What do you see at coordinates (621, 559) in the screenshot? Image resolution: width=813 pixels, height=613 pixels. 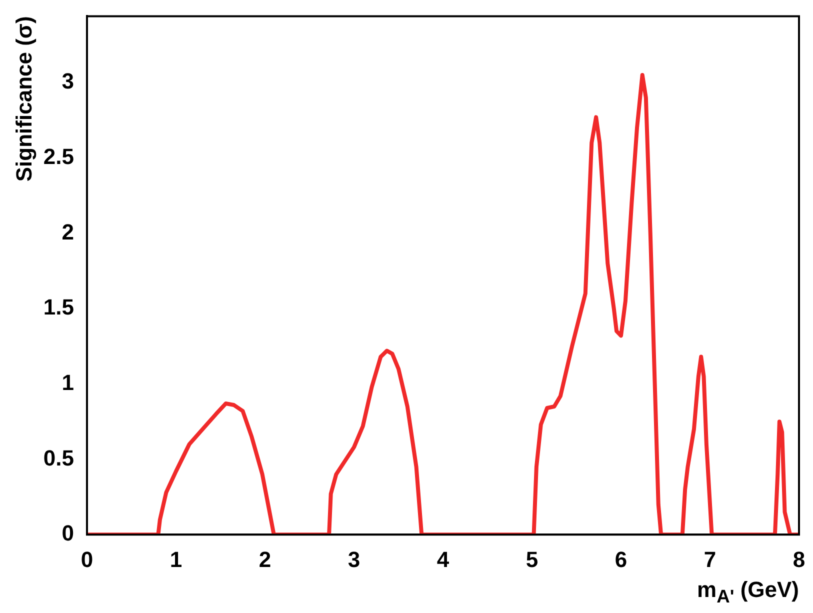 I see `x-tick-label: 6` at bounding box center [621, 559].